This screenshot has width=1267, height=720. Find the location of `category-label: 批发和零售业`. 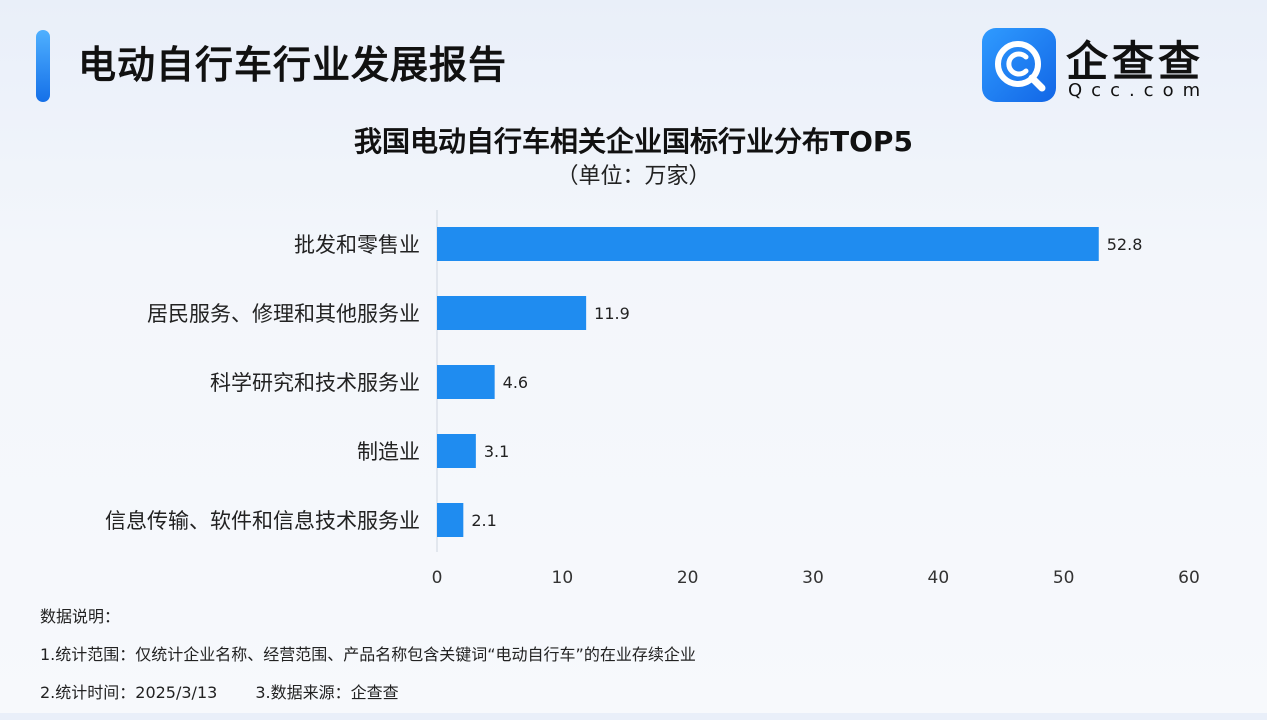

category-label: 批发和零售业 is located at coordinates (357, 245).